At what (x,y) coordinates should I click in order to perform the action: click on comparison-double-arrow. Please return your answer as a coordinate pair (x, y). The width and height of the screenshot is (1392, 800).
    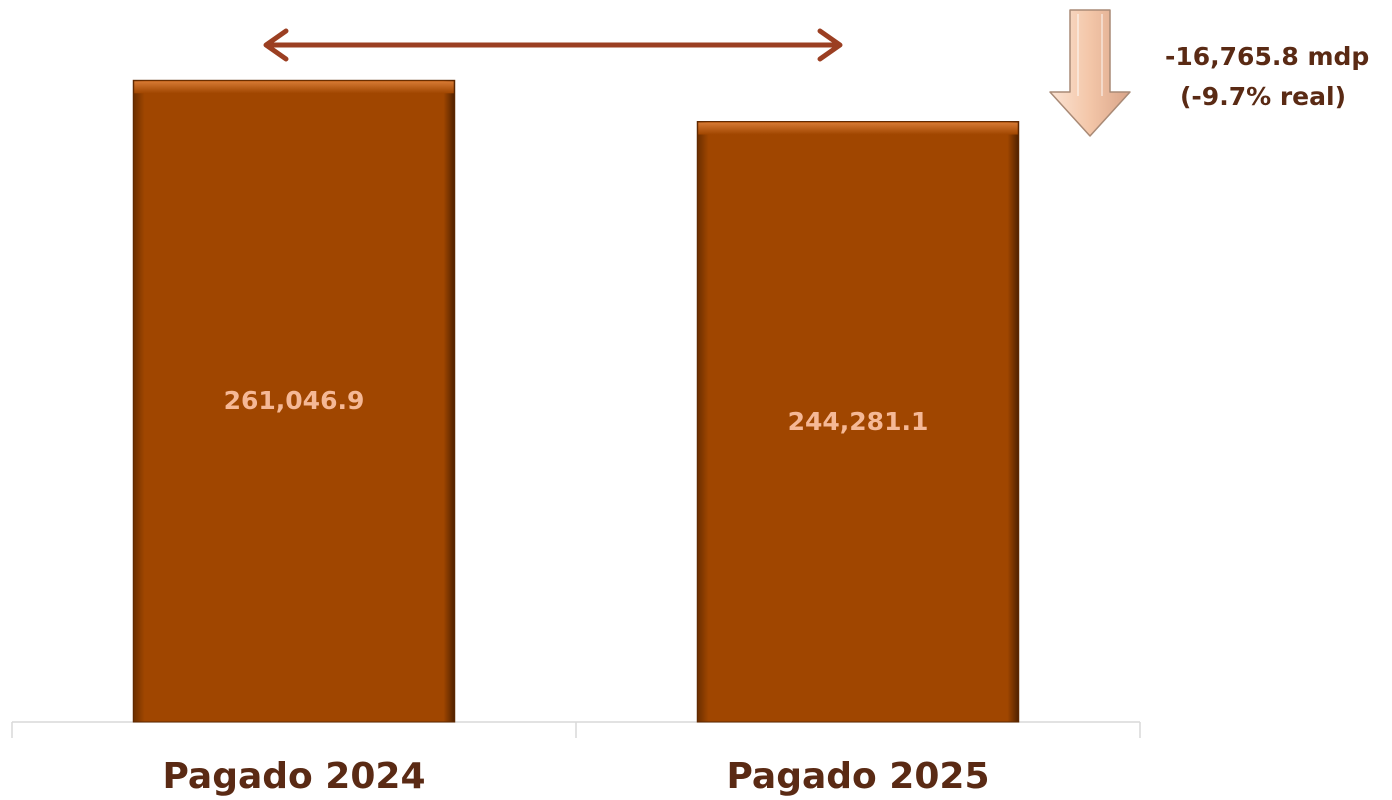
    Looking at the image, I should click on (553, 45).